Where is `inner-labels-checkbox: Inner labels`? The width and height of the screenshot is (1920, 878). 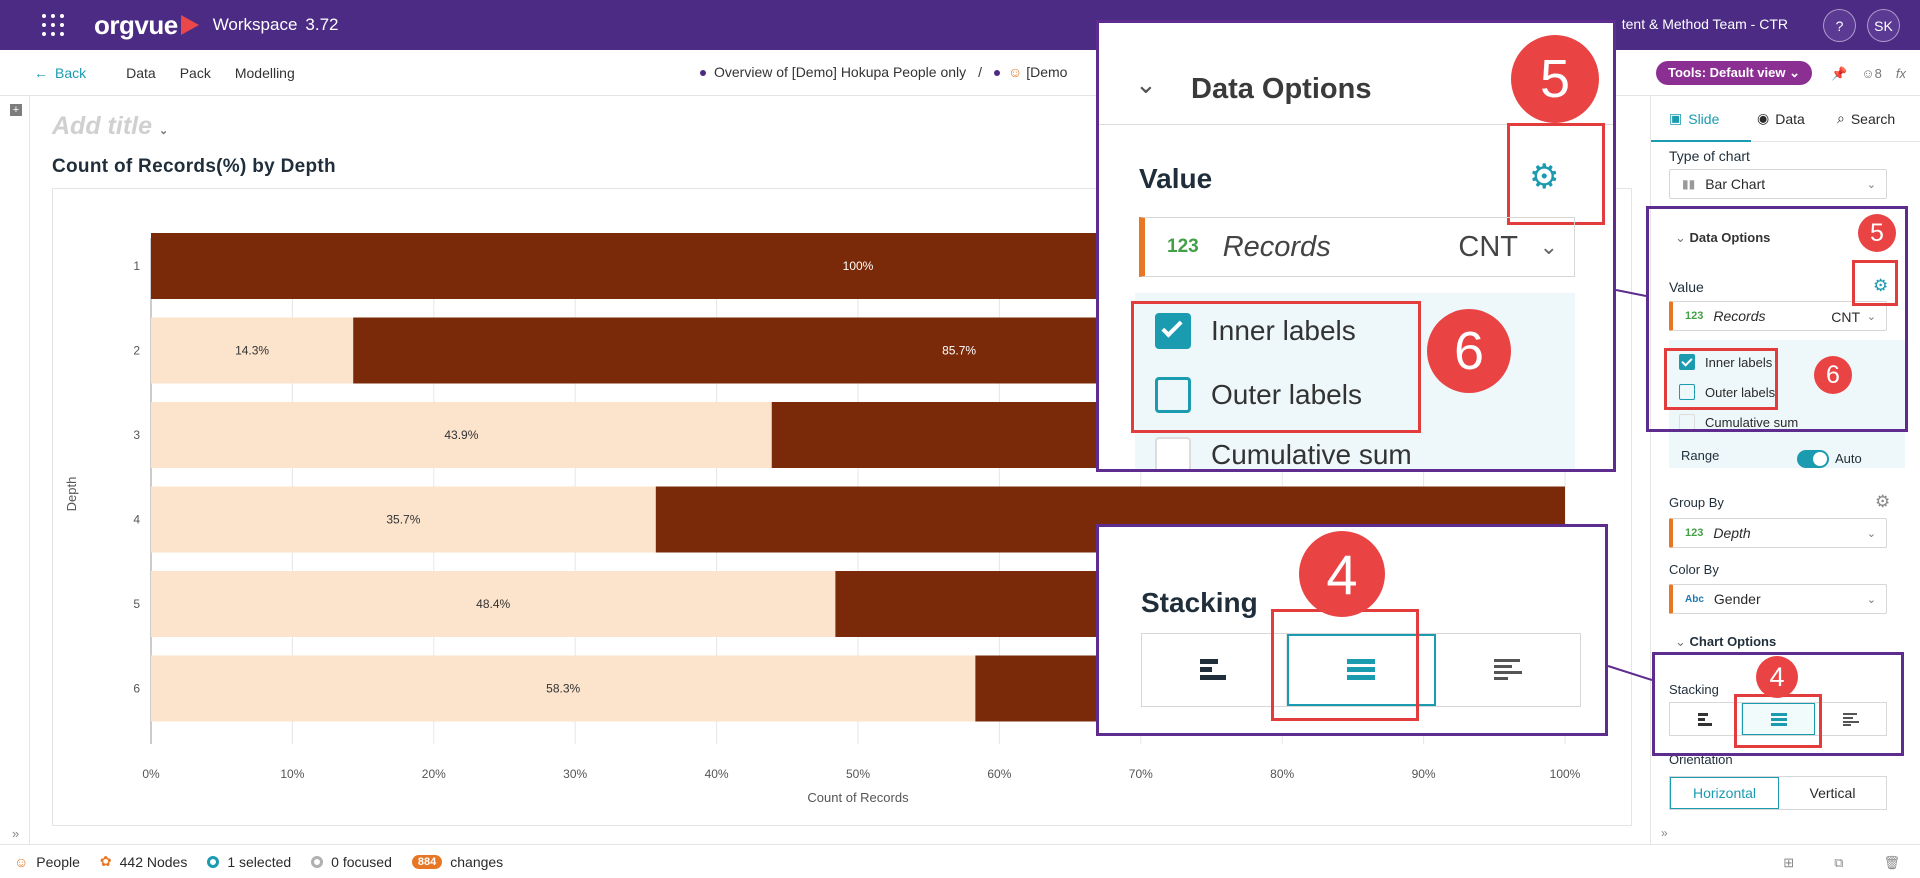
inner-labels-checkbox: Inner labels is located at coordinates (1725, 362).